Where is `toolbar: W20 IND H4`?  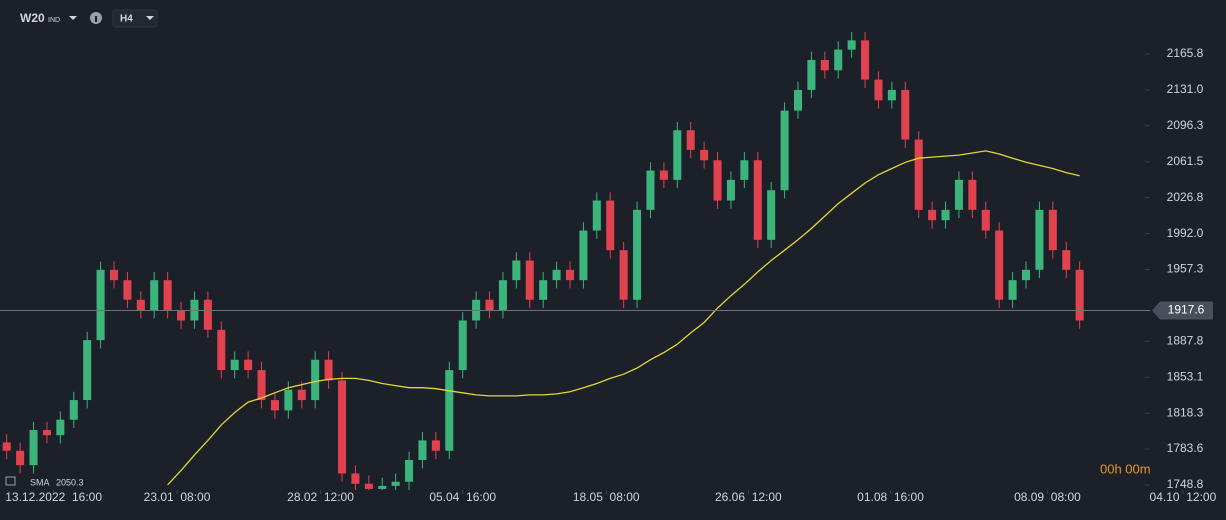
toolbar: W20 IND H4 is located at coordinates (89, 18).